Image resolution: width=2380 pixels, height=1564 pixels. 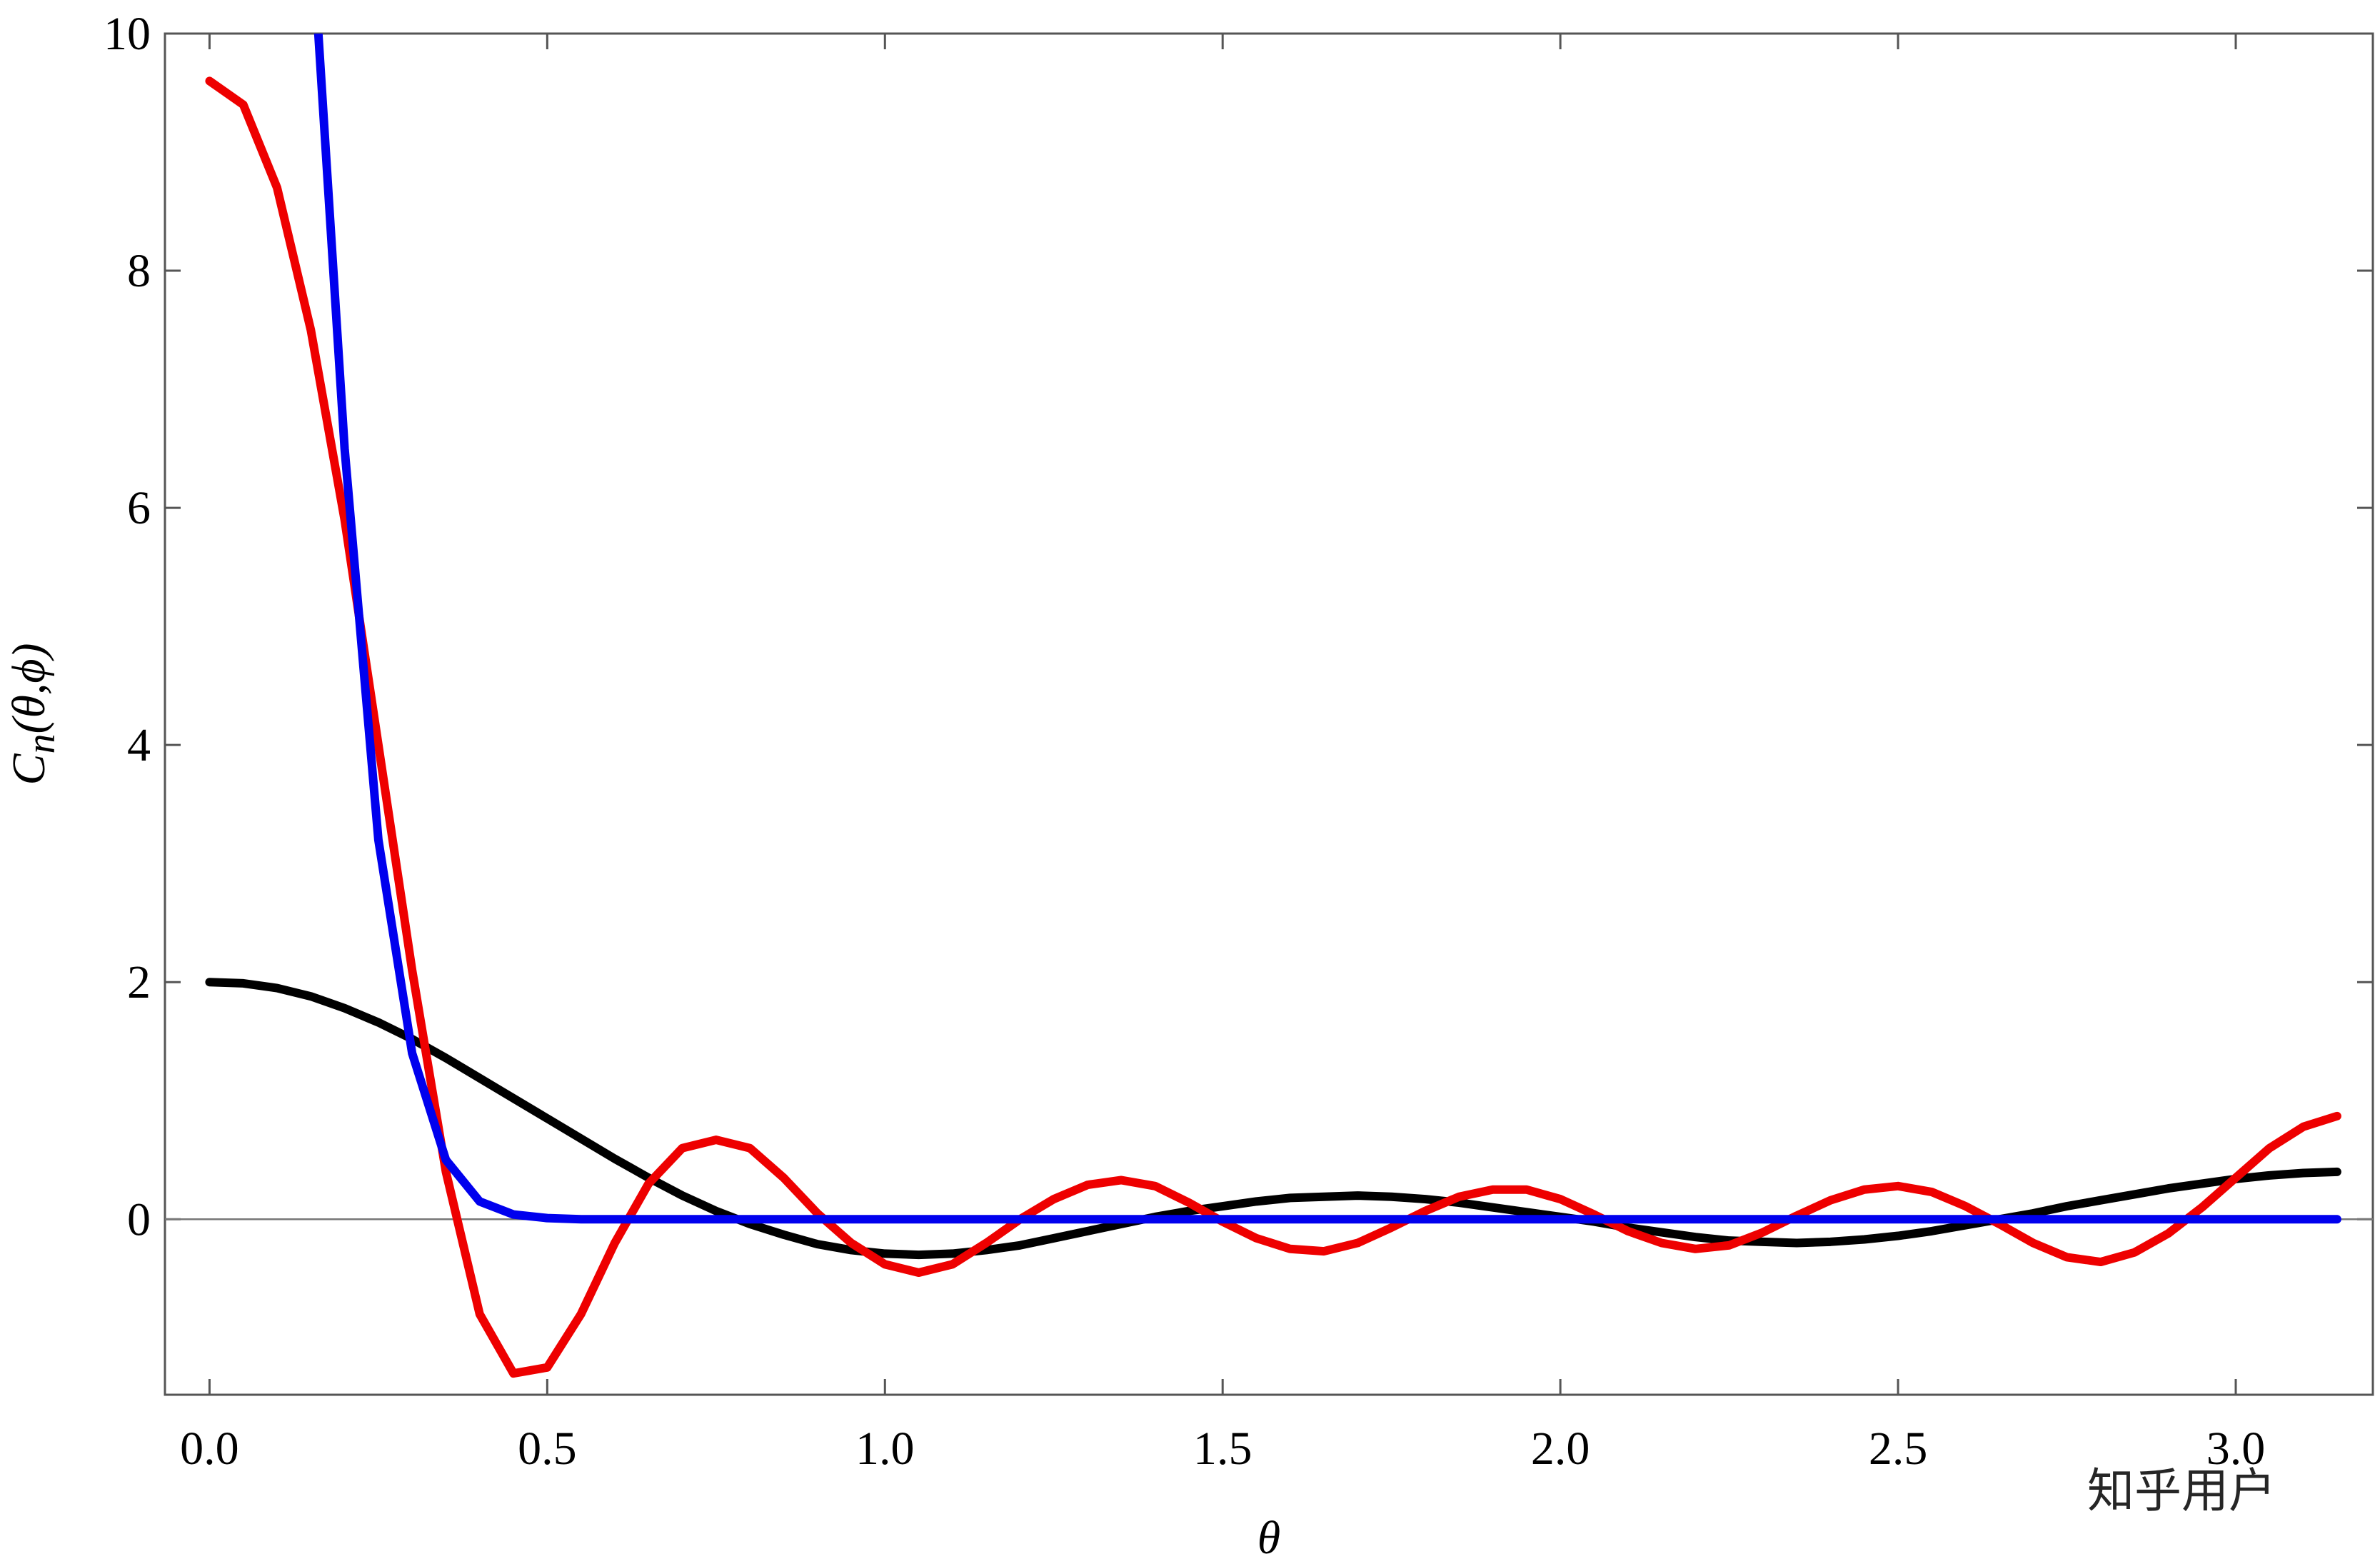 What do you see at coordinates (547, 1449) in the screenshot?
I see `x-tick-label: 0.5` at bounding box center [547, 1449].